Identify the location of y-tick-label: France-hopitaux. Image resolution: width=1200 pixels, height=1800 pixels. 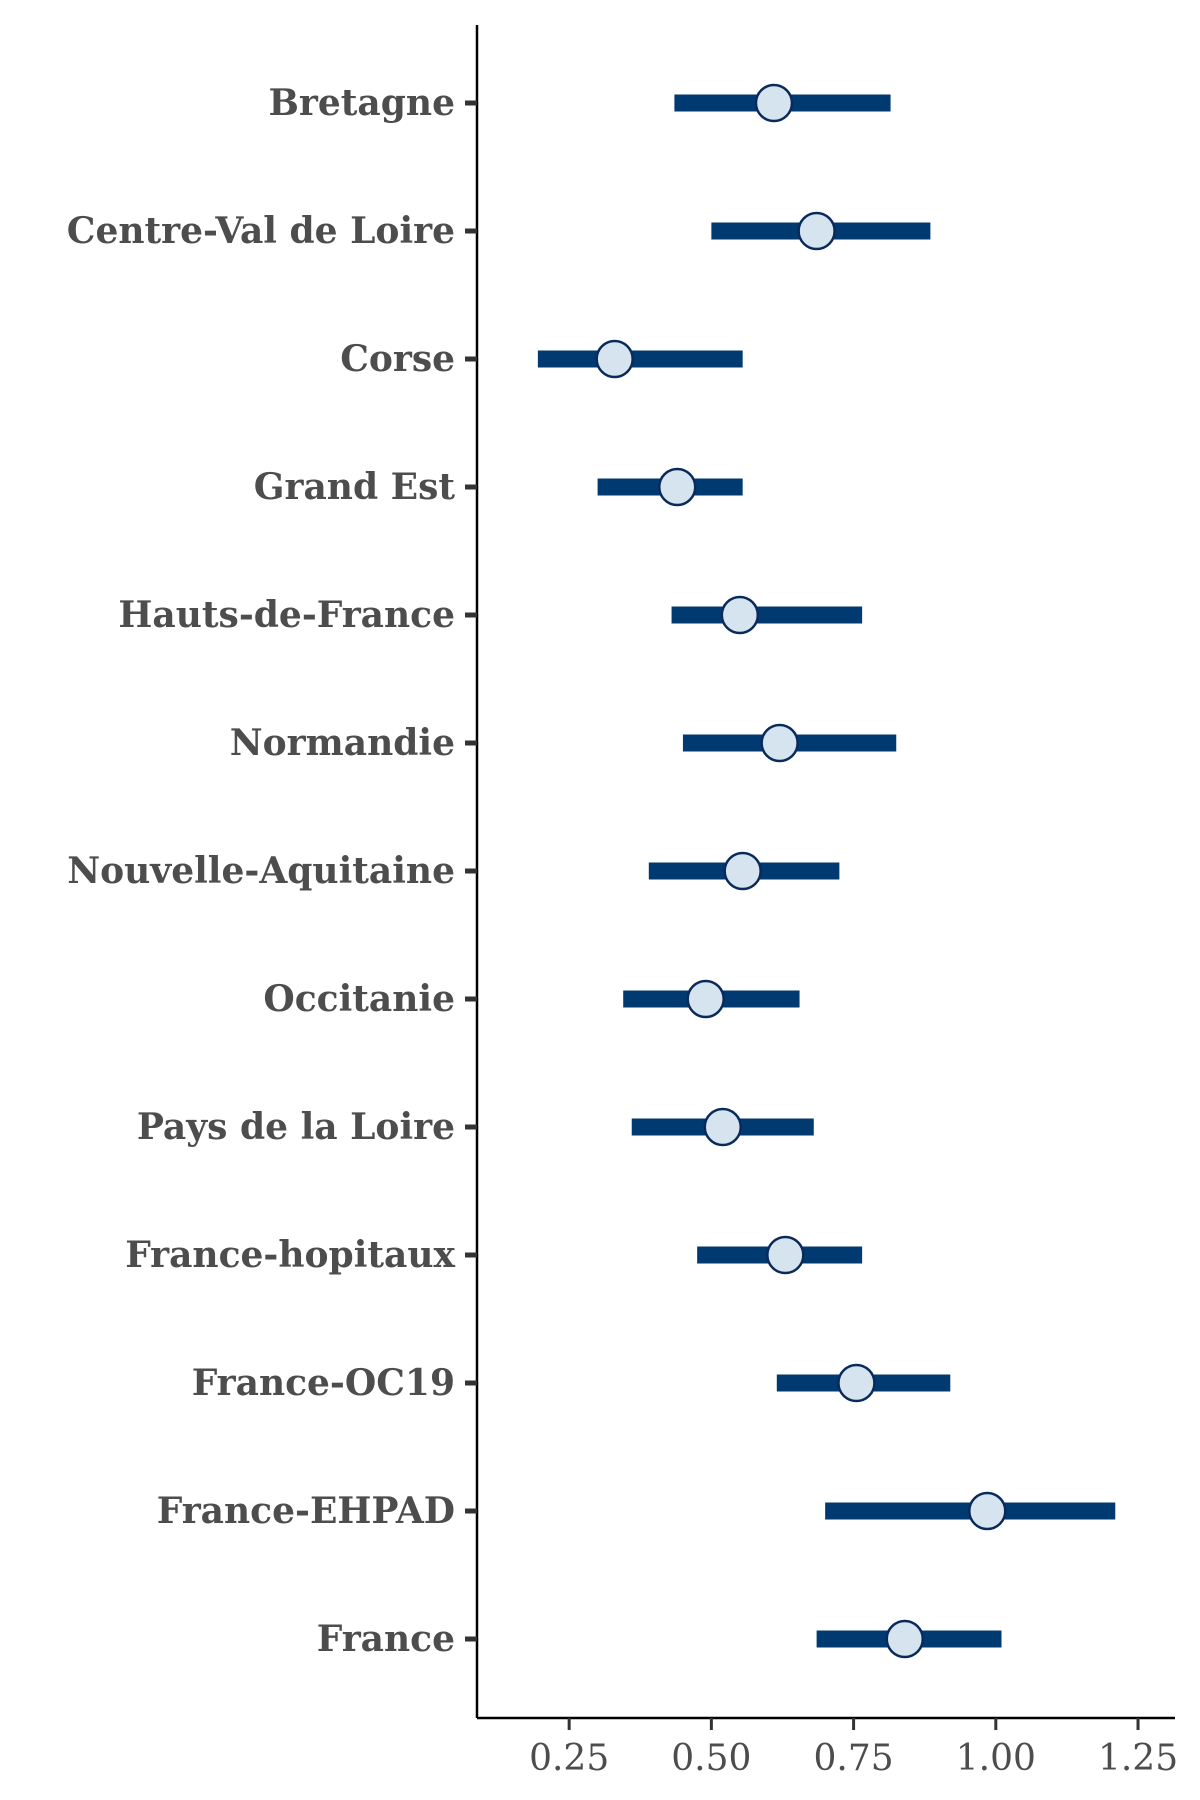
(290, 1255).